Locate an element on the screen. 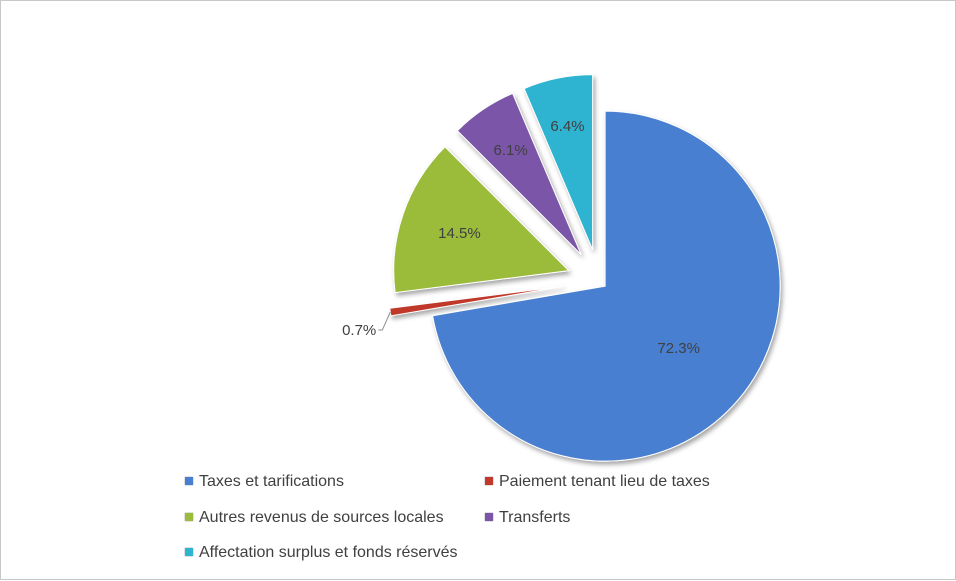  legend-label-taxes: Taxes et tarifications is located at coordinates (271, 481).